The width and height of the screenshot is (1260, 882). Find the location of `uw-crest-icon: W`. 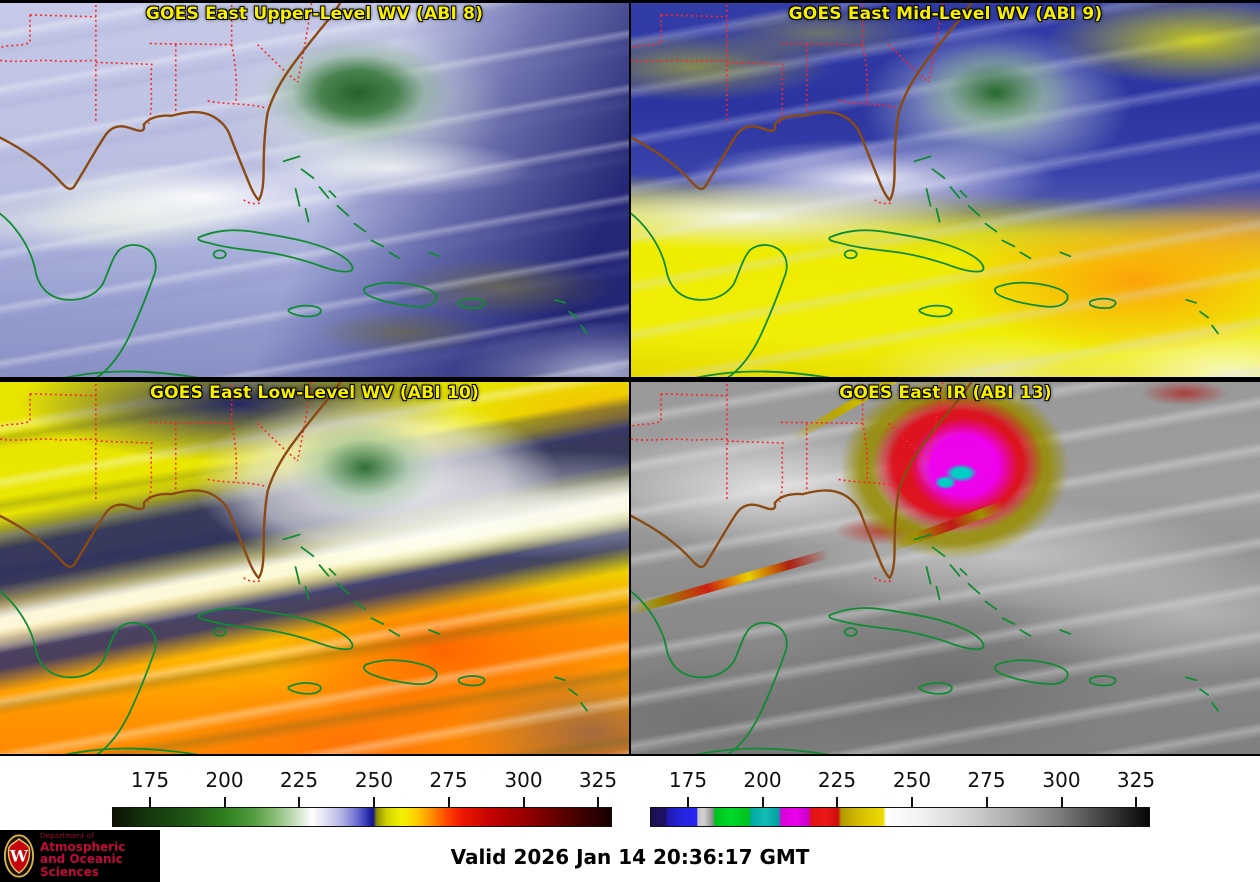

uw-crest-icon: W is located at coordinates (19, 856).